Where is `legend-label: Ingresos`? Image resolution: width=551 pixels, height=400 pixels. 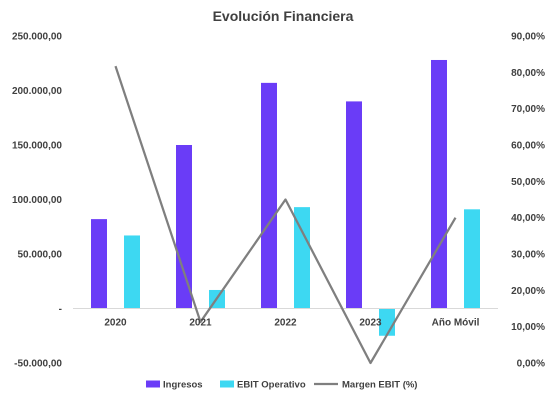
legend-label: Ingresos is located at coordinates (183, 385).